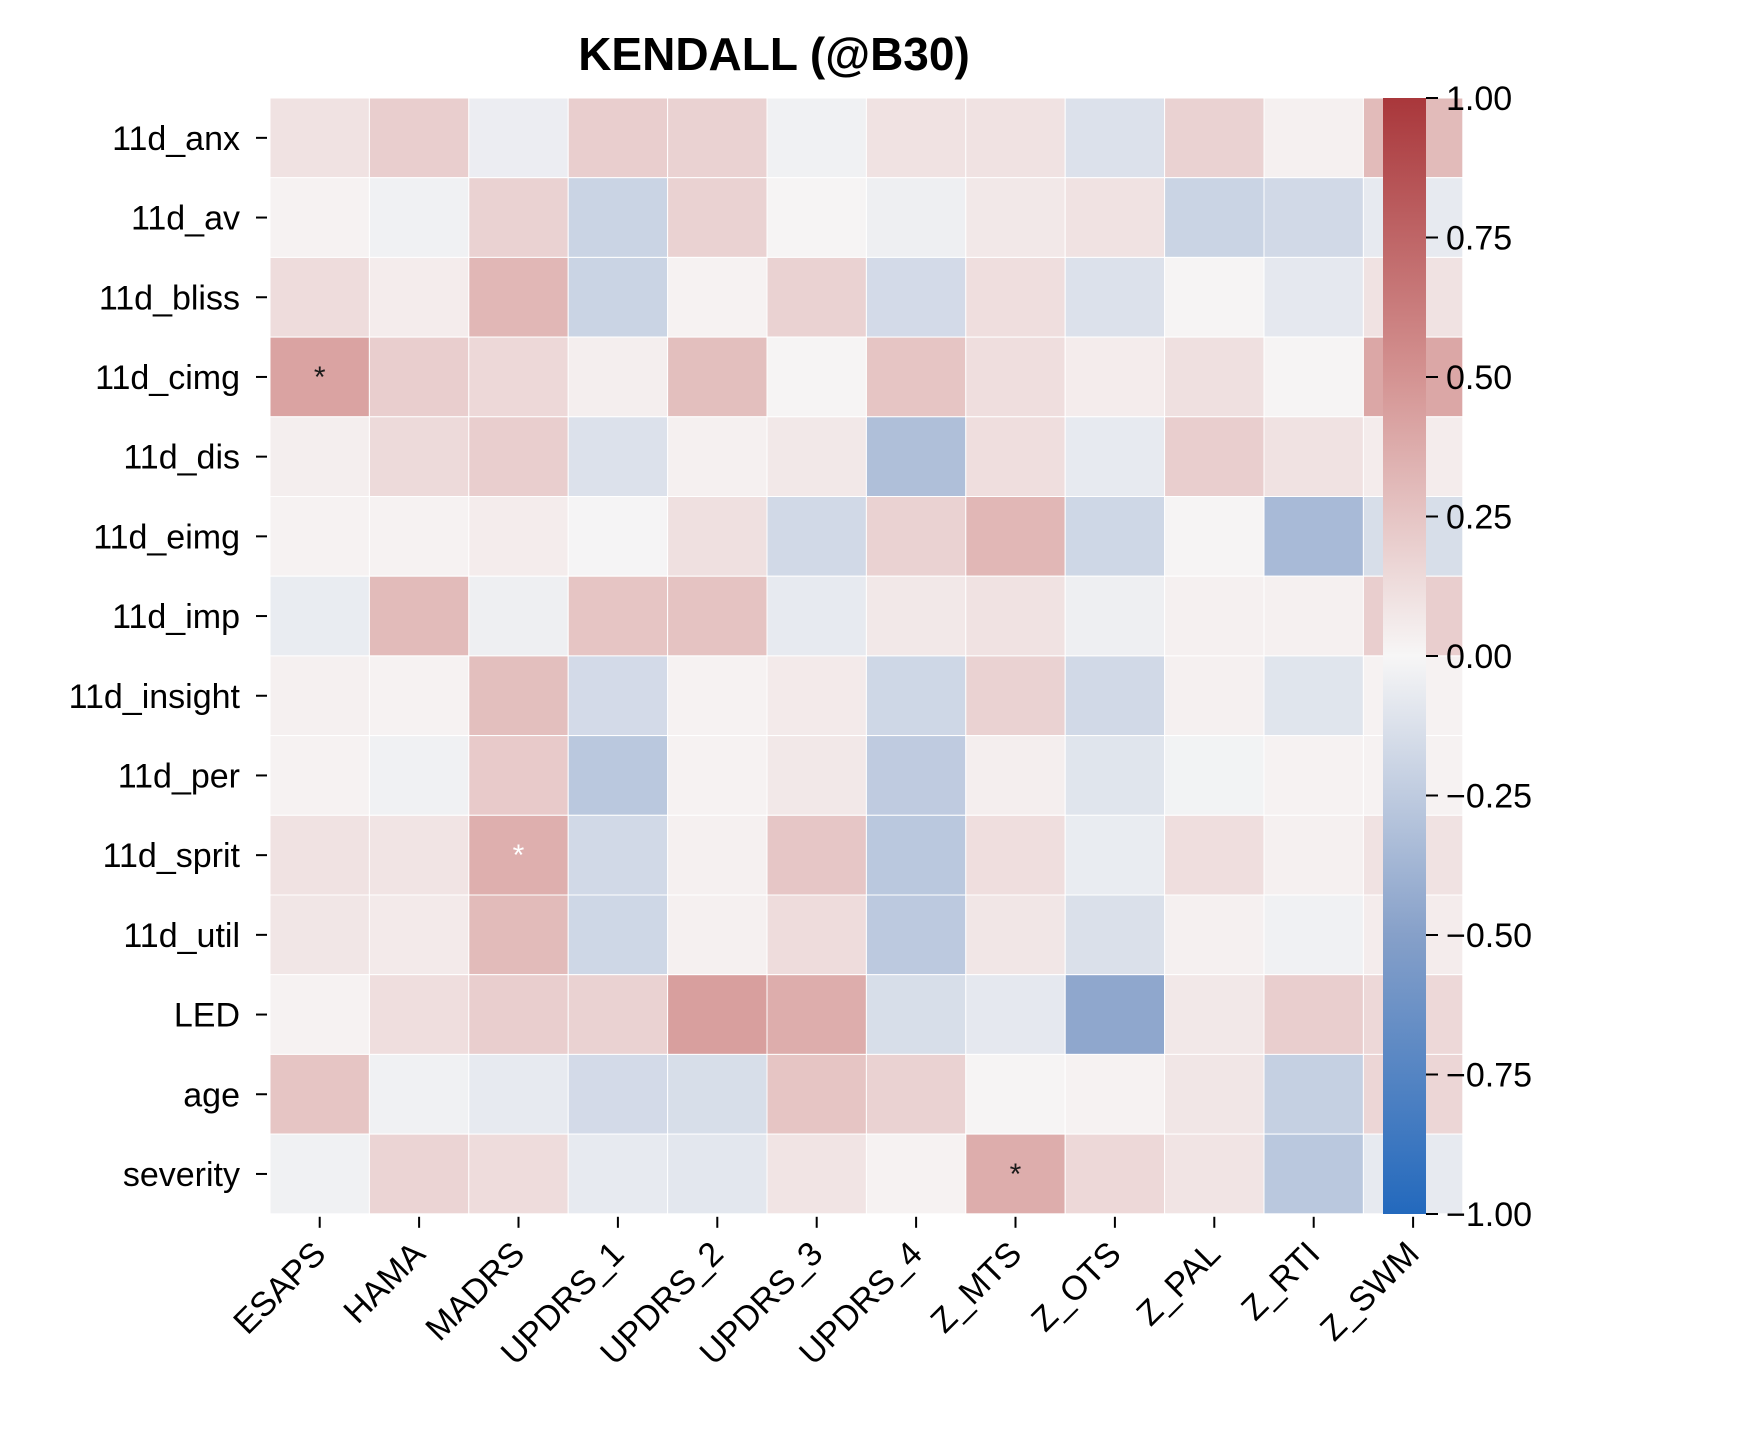 The image size is (1753, 1434). Describe the element at coordinates (155, 697) in the screenshot. I see `y-tick-label: 11d_insight` at that location.